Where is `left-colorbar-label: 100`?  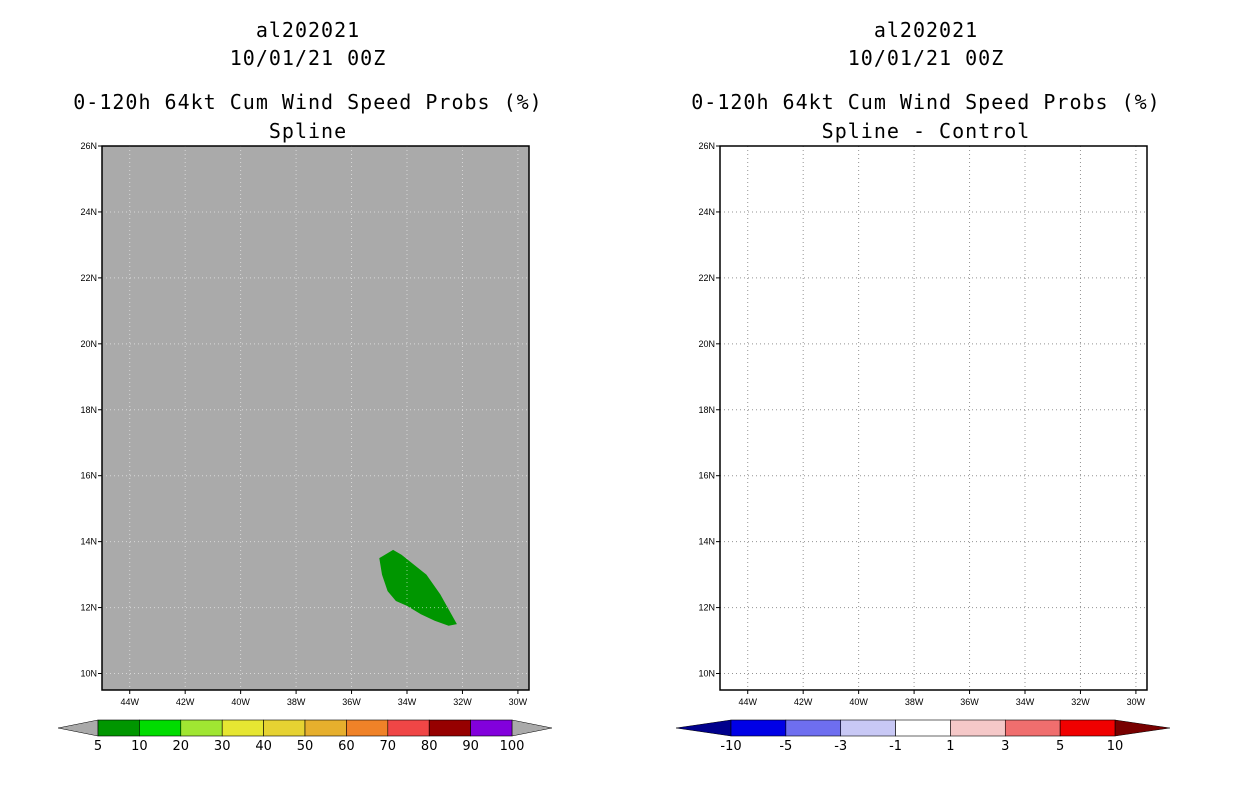 left-colorbar-label: 100 is located at coordinates (512, 746).